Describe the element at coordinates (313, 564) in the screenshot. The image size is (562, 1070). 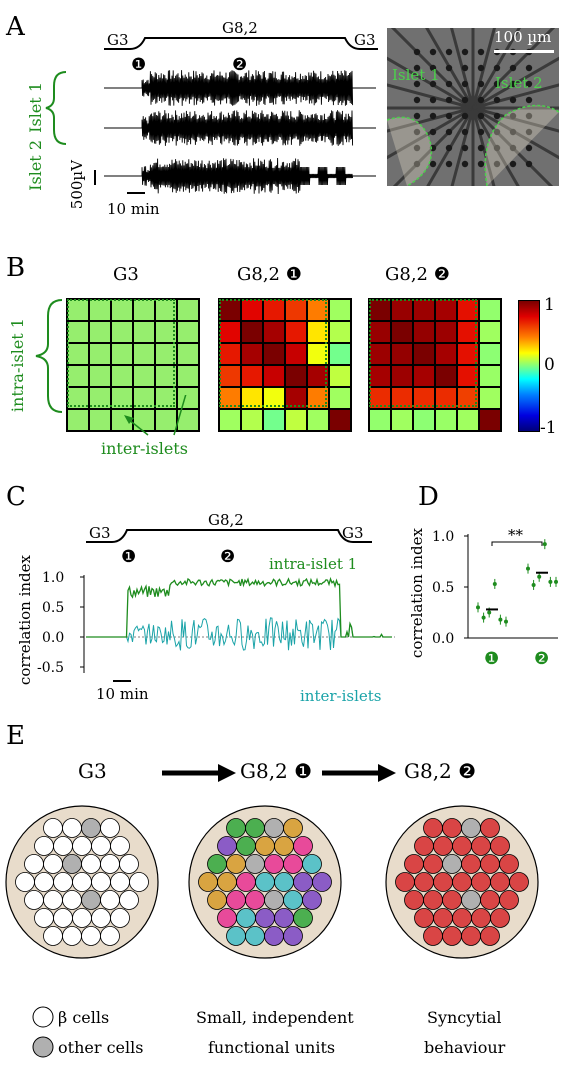
I see `c-series-intra: intra-islet 1` at that location.